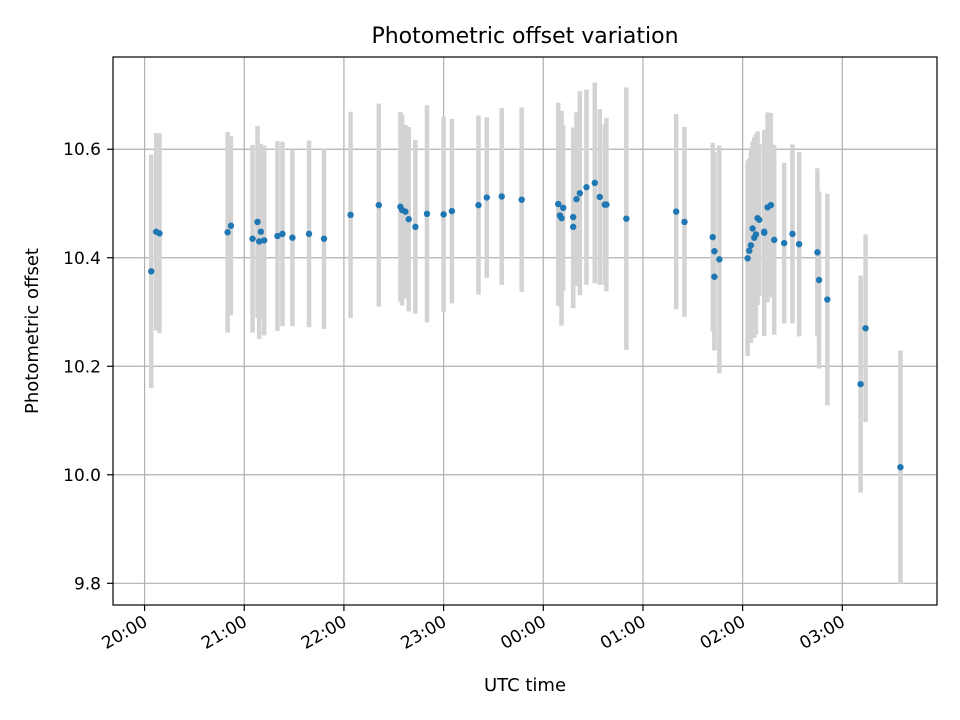  I want to click on y-tick-label: 10.2, so click(82, 367).